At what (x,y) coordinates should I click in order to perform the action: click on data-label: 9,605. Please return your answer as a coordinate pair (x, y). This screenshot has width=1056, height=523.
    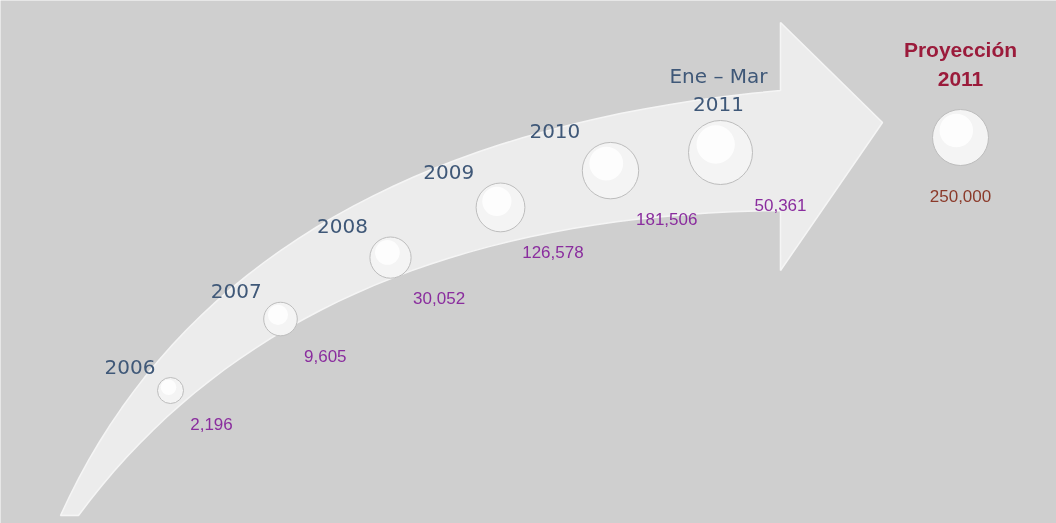
    Looking at the image, I should click on (325, 356).